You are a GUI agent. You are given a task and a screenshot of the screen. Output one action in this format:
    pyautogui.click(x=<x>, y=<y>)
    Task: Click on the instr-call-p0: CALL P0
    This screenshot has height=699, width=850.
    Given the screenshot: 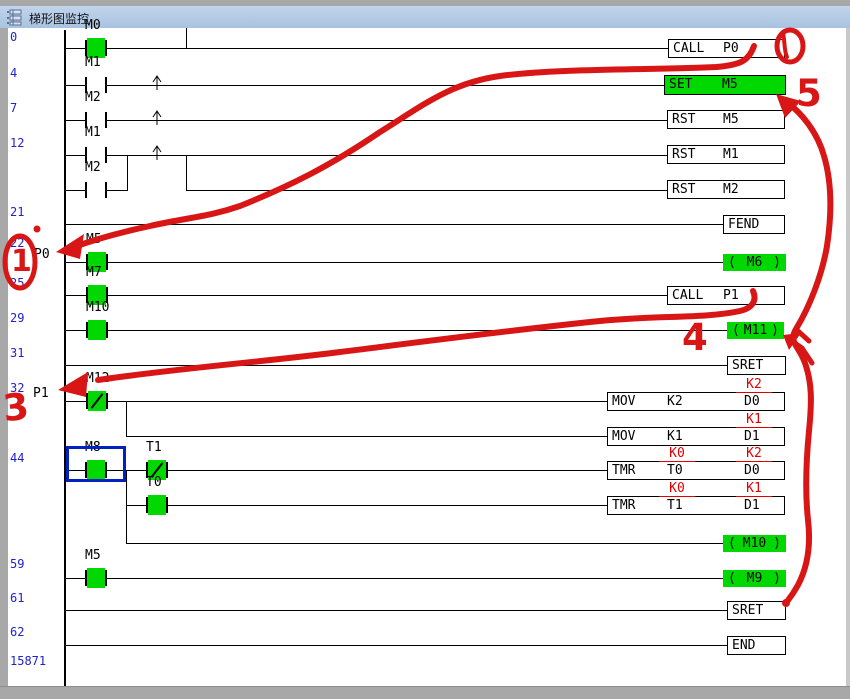 What is the action you would take?
    pyautogui.click(x=726, y=48)
    